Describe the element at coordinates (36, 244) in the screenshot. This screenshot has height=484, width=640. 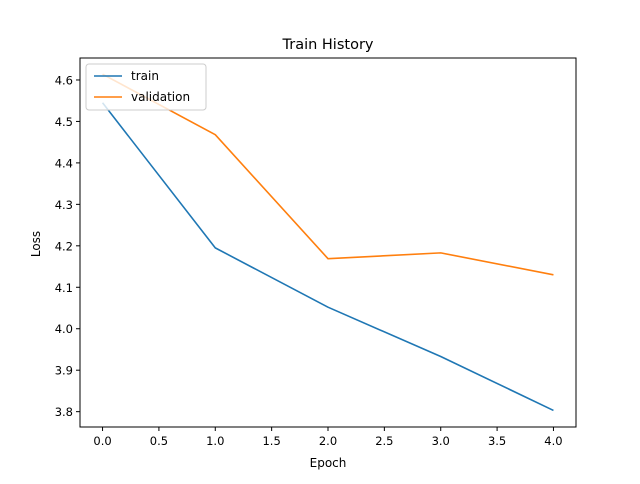
I see `y-axis-label: Loss` at that location.